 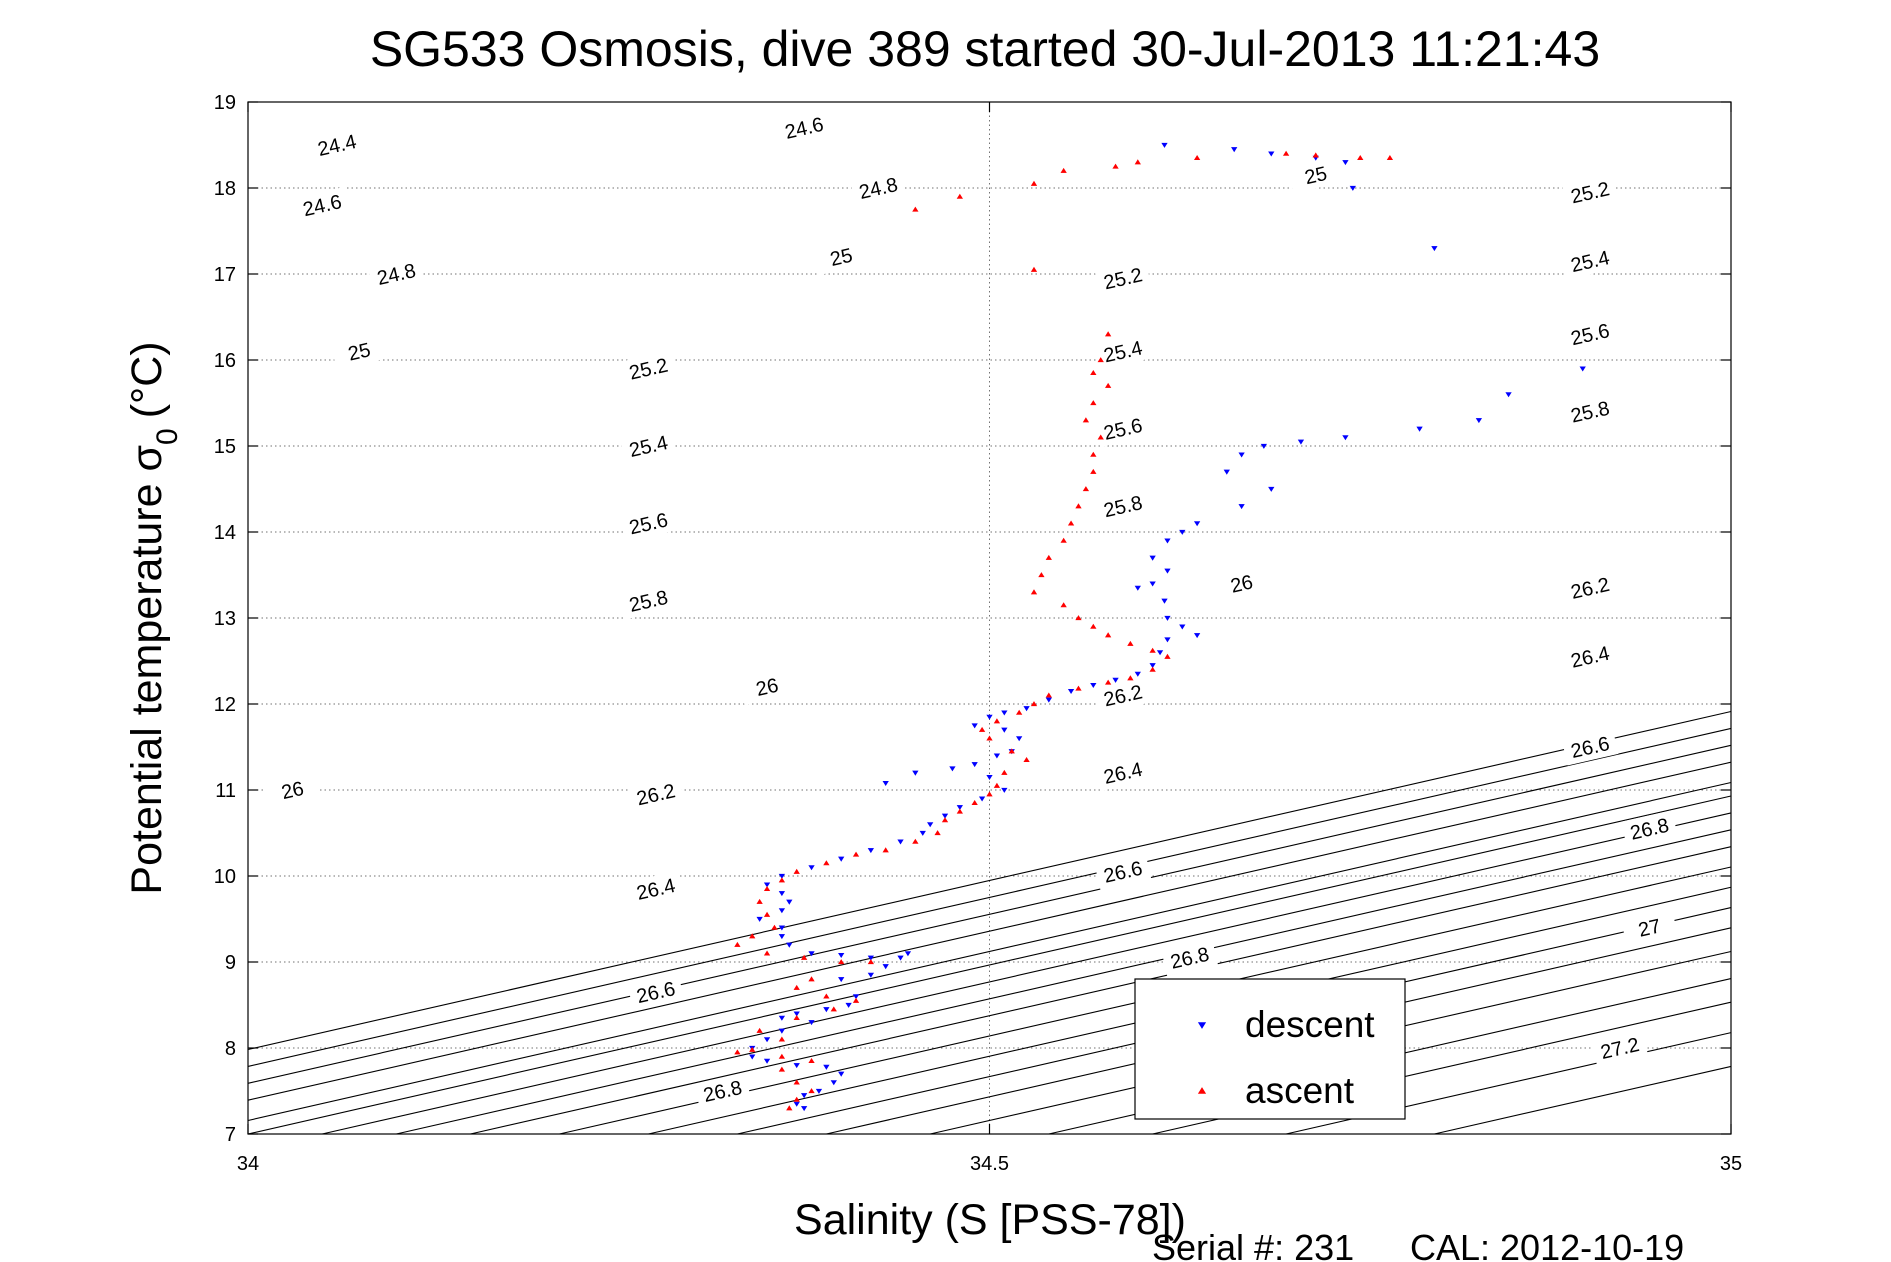 What do you see at coordinates (248, 1164) in the screenshot?
I see `x-tick-label: 34` at bounding box center [248, 1164].